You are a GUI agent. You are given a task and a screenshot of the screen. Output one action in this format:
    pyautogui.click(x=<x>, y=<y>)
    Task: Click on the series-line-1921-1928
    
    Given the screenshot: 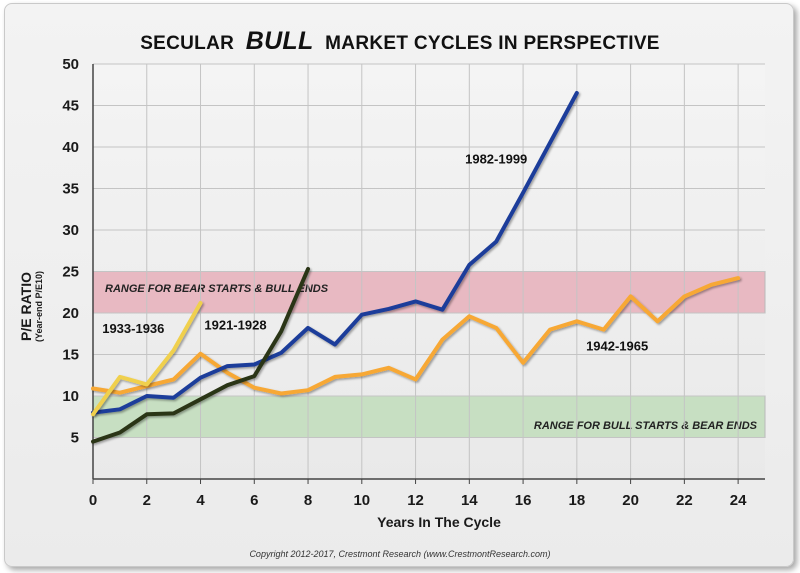 What is the action you would take?
    pyautogui.click(x=200, y=355)
    